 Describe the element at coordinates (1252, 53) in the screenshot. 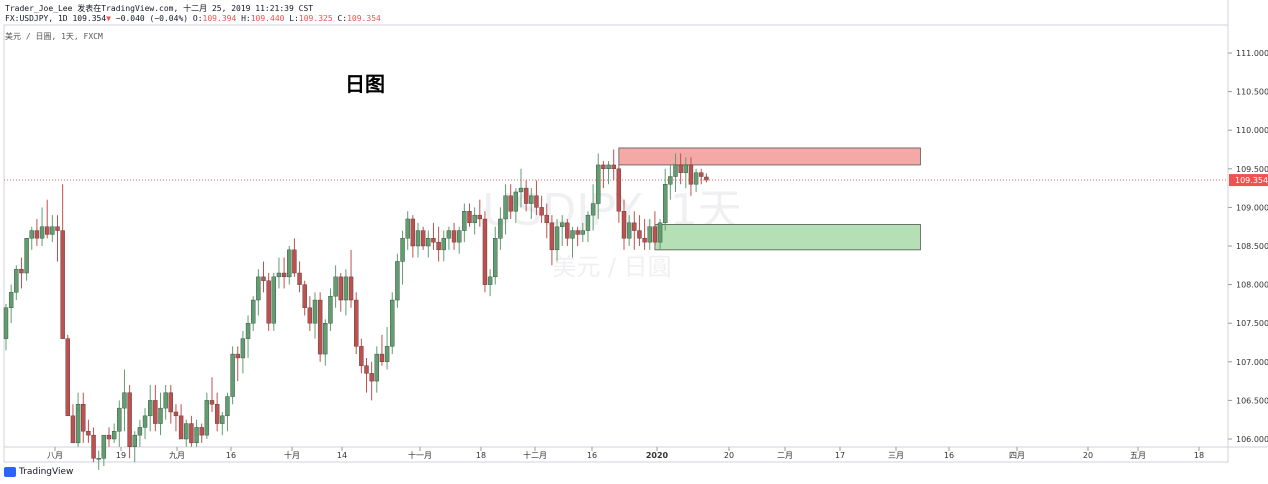

I see `price-tick-label: 111.000` at that location.